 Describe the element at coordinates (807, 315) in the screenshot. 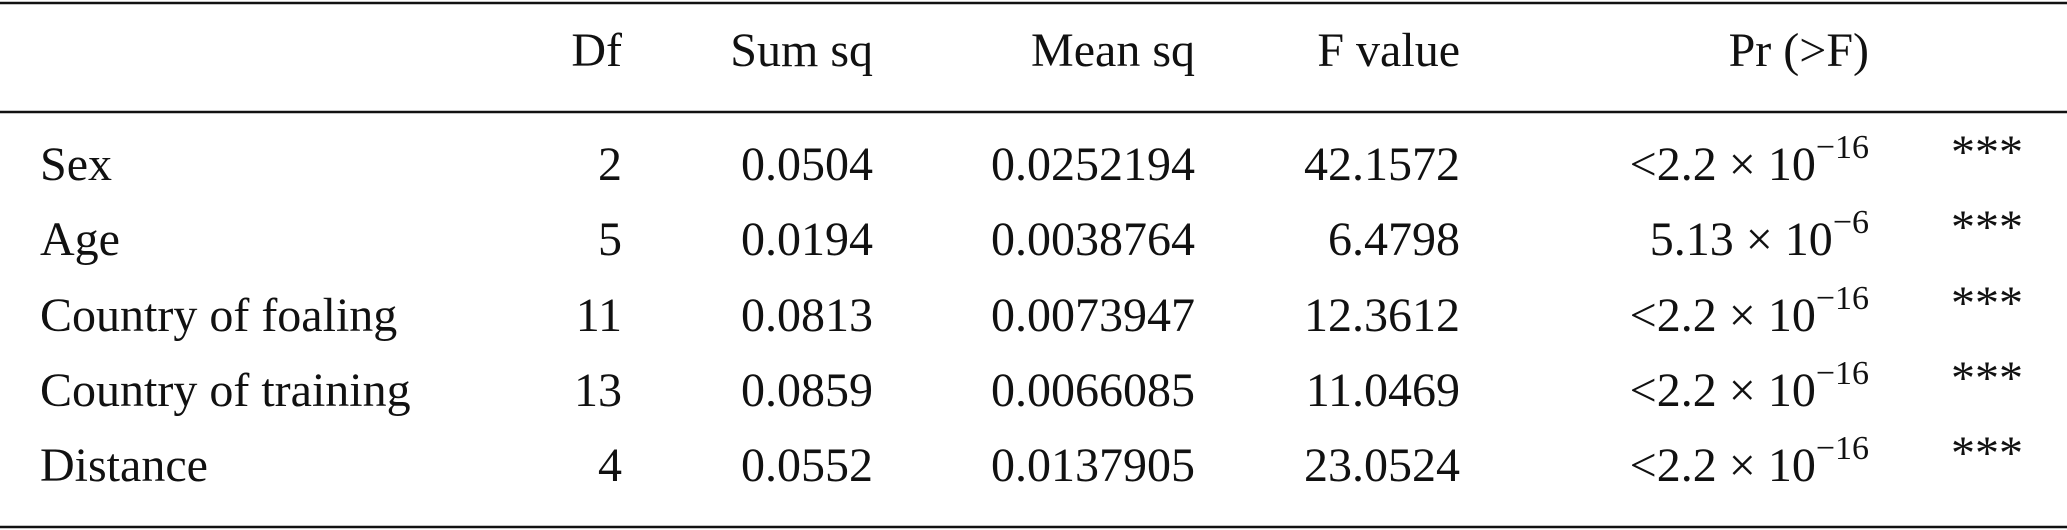

I see `cell: 0.0813` at that location.